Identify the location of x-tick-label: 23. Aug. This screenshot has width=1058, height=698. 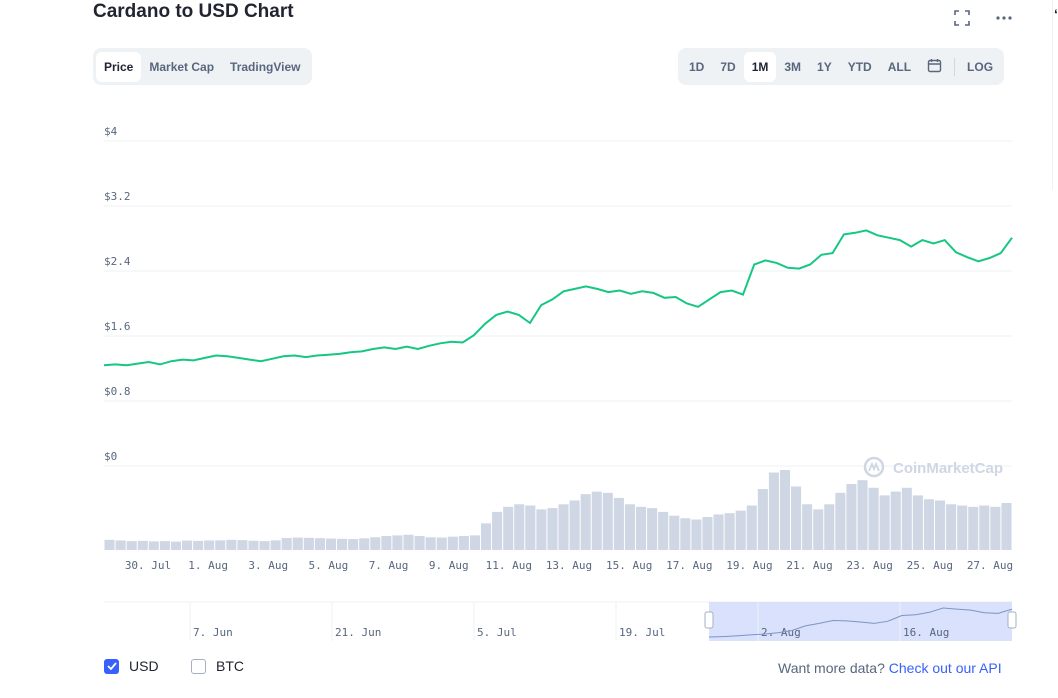
(870, 565).